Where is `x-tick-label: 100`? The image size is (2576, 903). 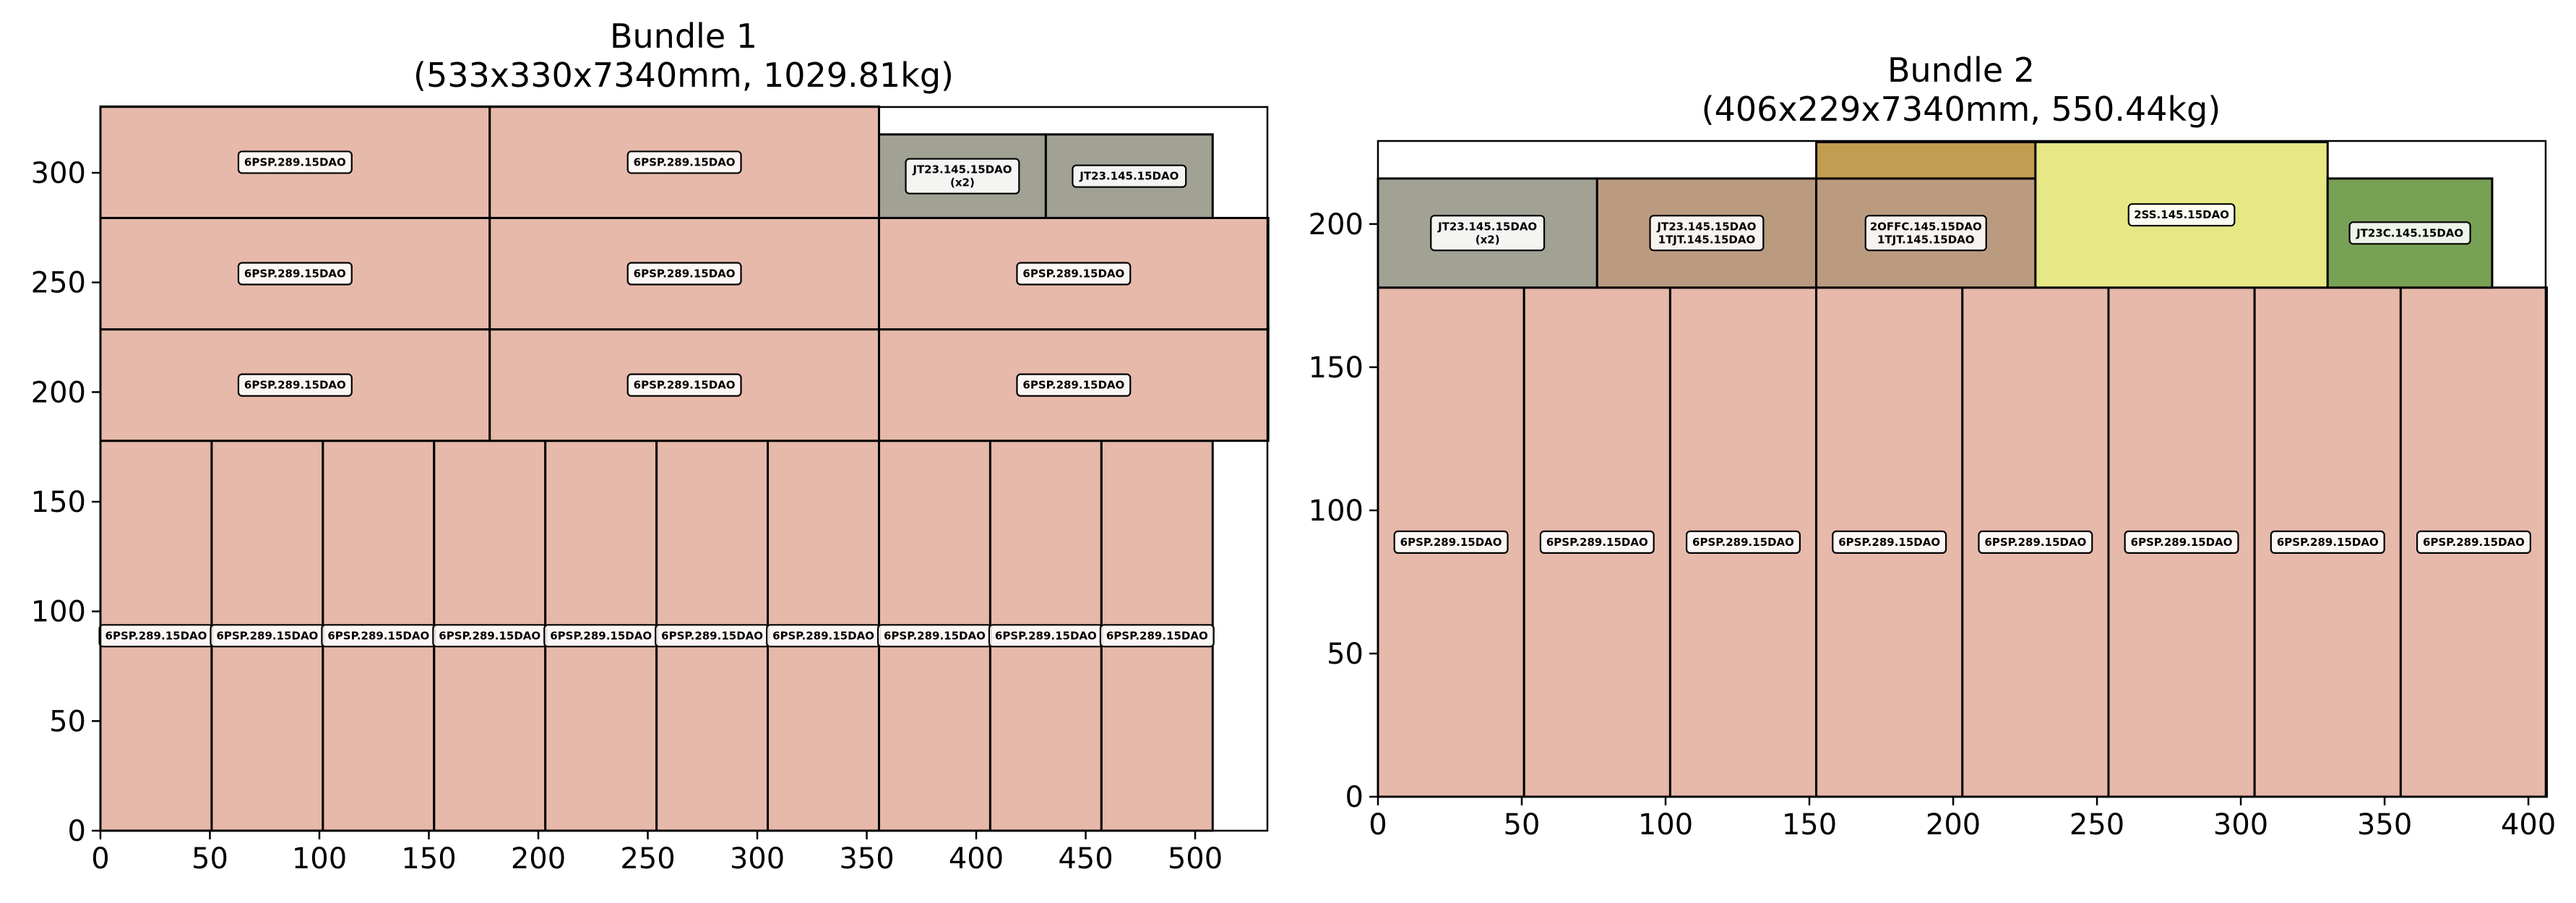 x-tick-label: 100 is located at coordinates (319, 859).